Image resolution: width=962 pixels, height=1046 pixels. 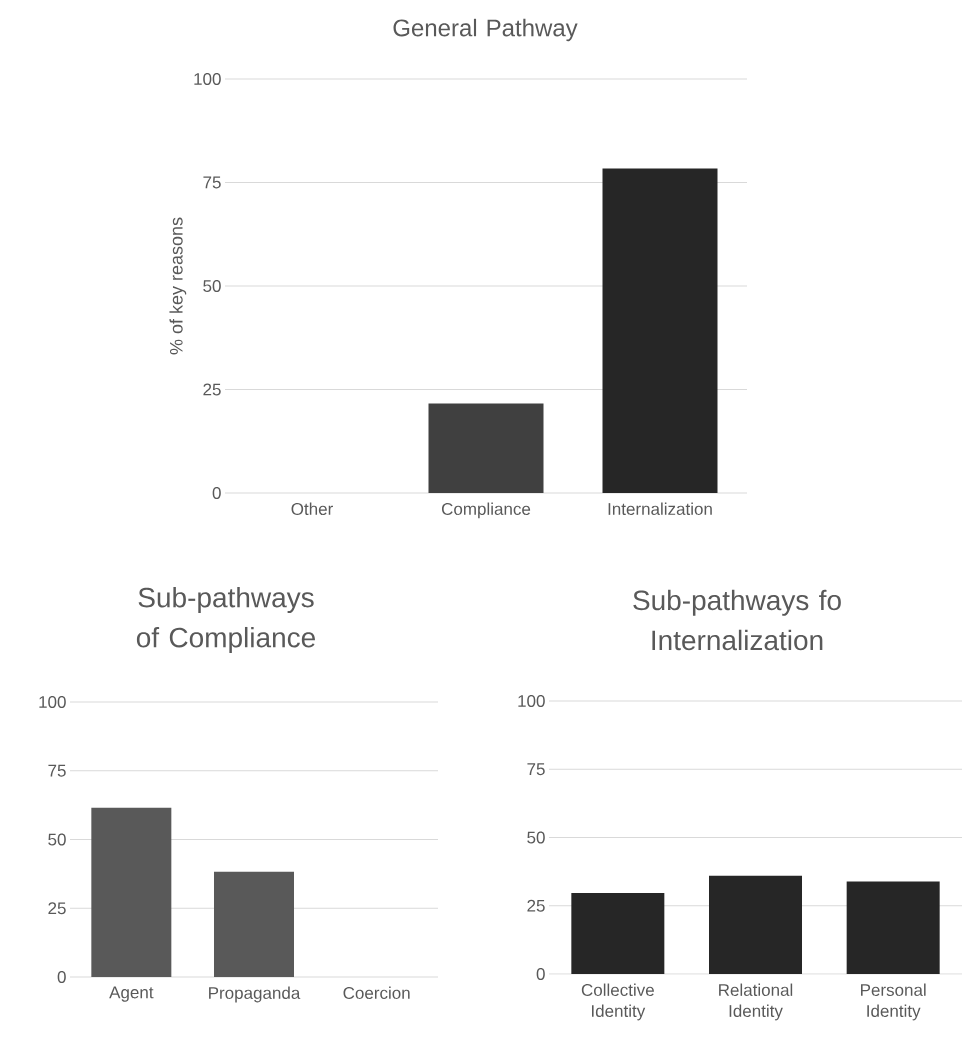 What do you see at coordinates (756, 1002) in the screenshot?
I see `x-tick-label: Relational Identity` at bounding box center [756, 1002].